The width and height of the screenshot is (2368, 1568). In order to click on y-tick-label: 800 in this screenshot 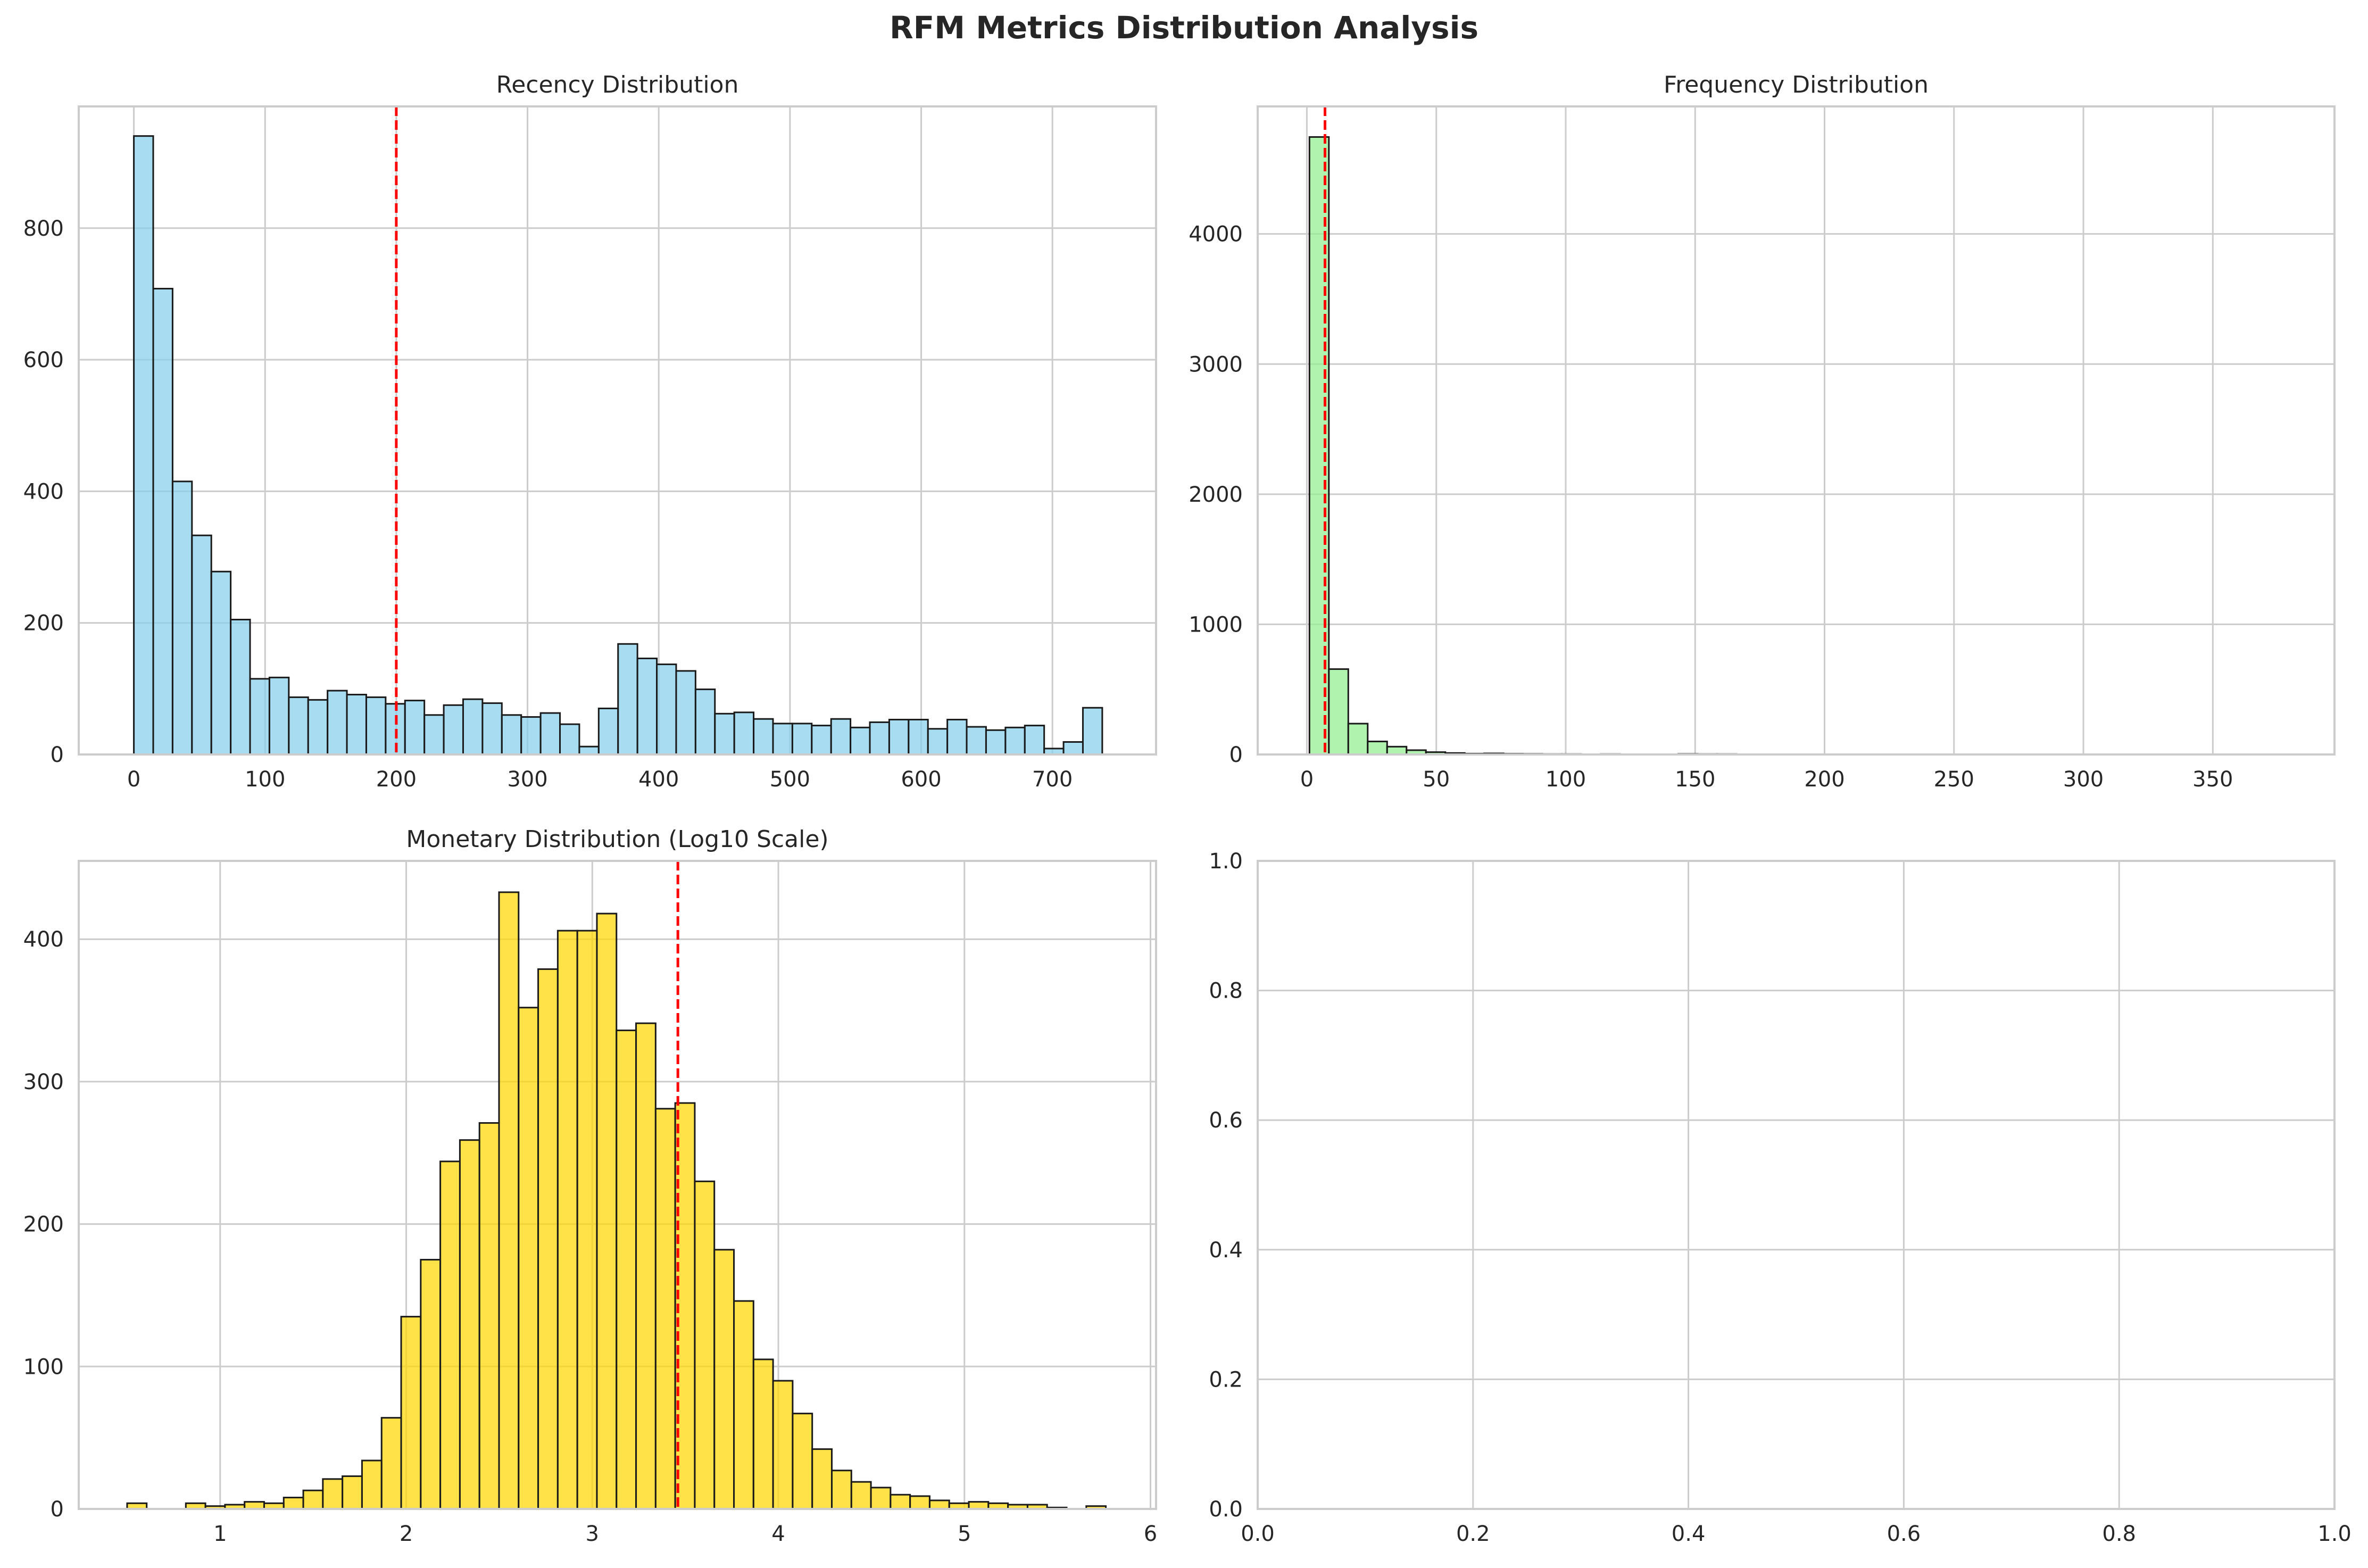, I will do `click(43, 229)`.